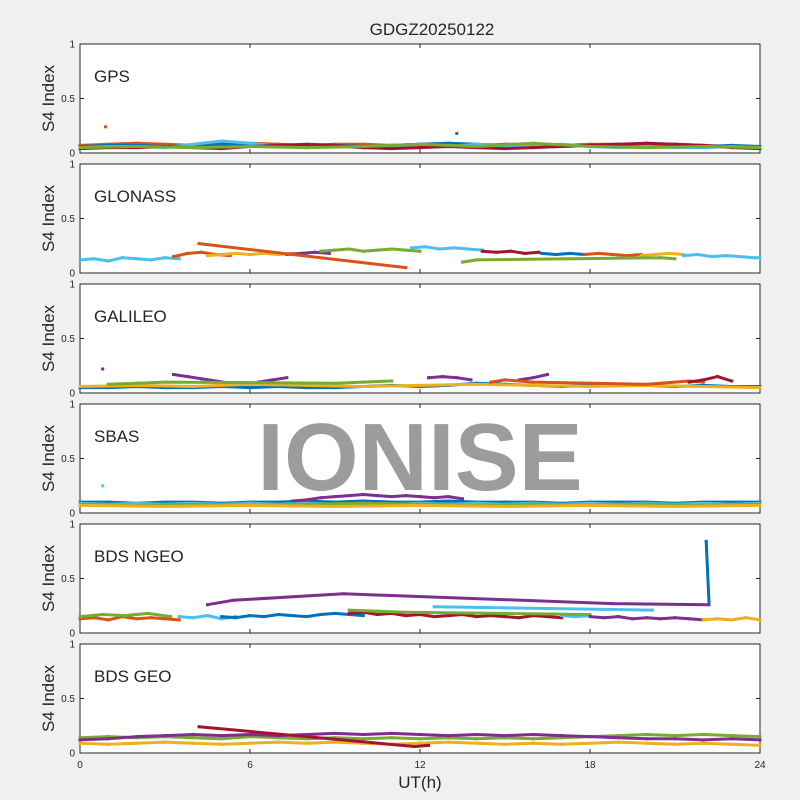  What do you see at coordinates (72, 514) in the screenshot?
I see `y-tick-label: 0` at bounding box center [72, 514].